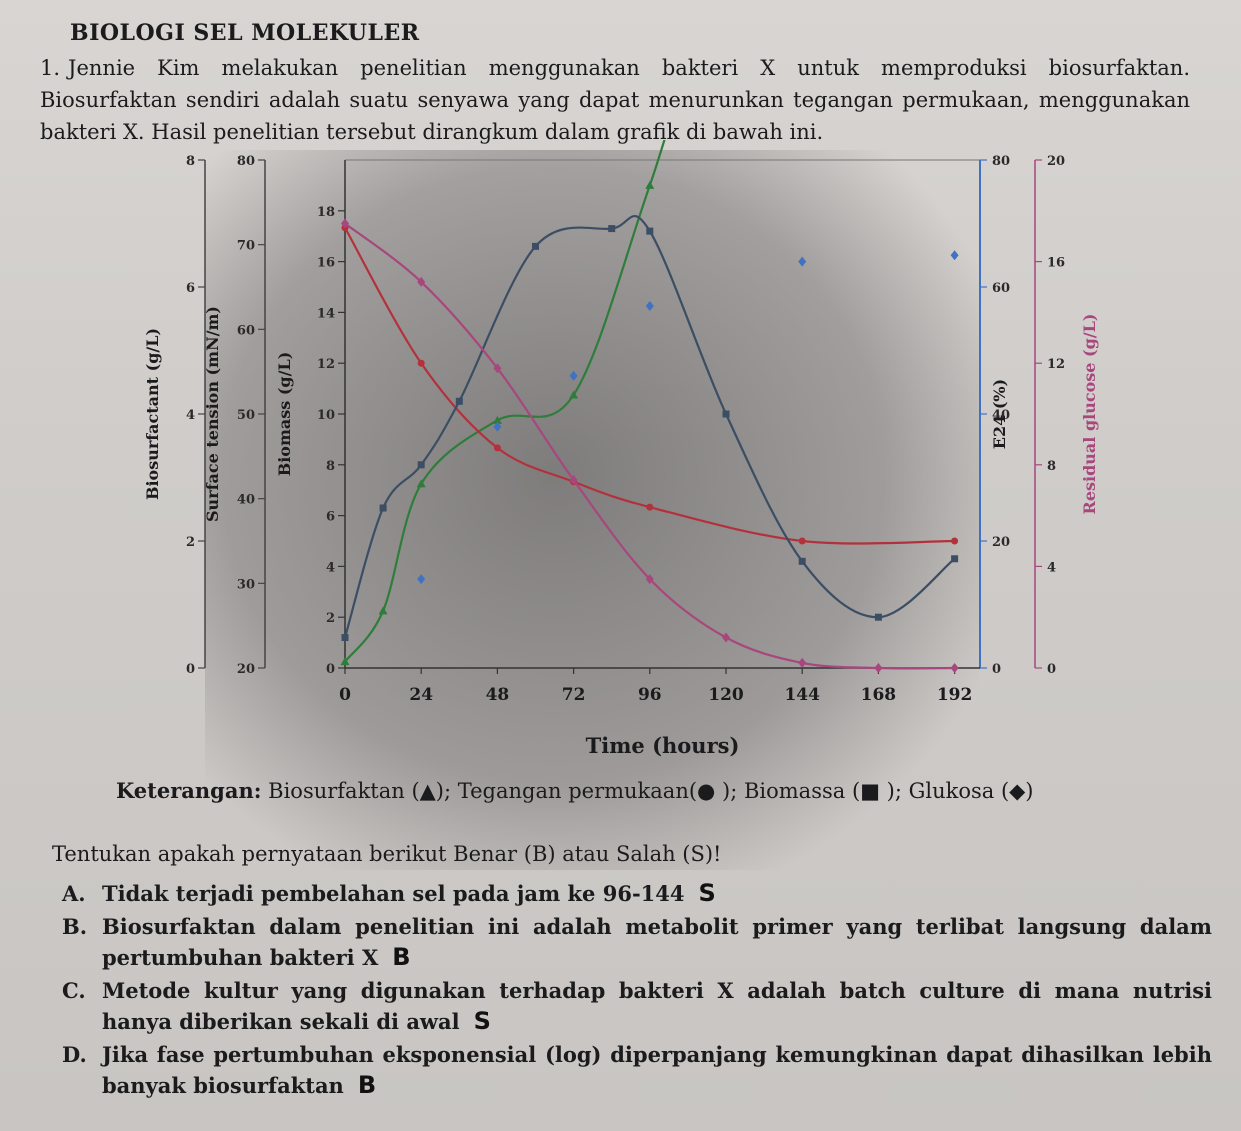 This screenshot has height=1131, width=1241. What do you see at coordinates (190, 288) in the screenshot?
I see `biosurfactant-tick-label: 6` at bounding box center [190, 288].